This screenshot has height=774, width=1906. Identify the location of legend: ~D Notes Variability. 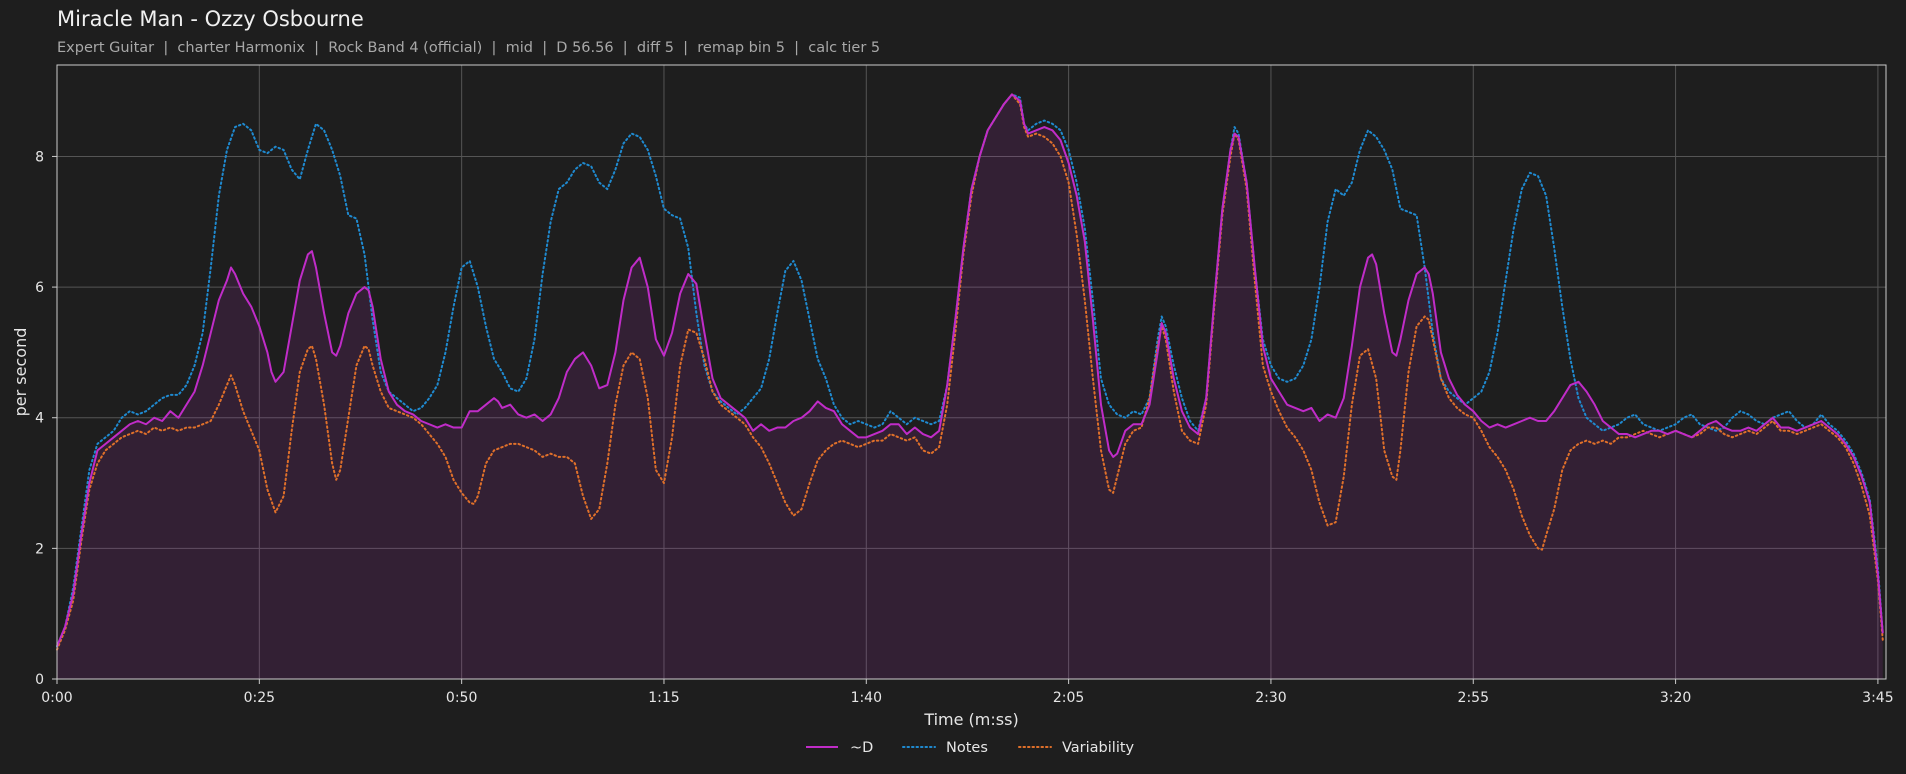
(970, 748).